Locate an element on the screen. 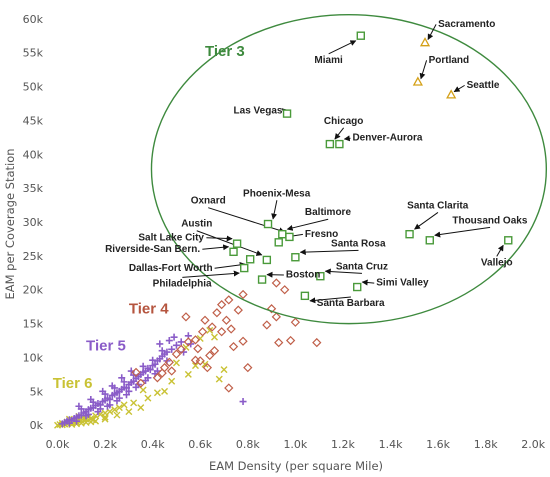 This screenshot has width=550, height=477. city-label: Fresno is located at coordinates (321, 234).